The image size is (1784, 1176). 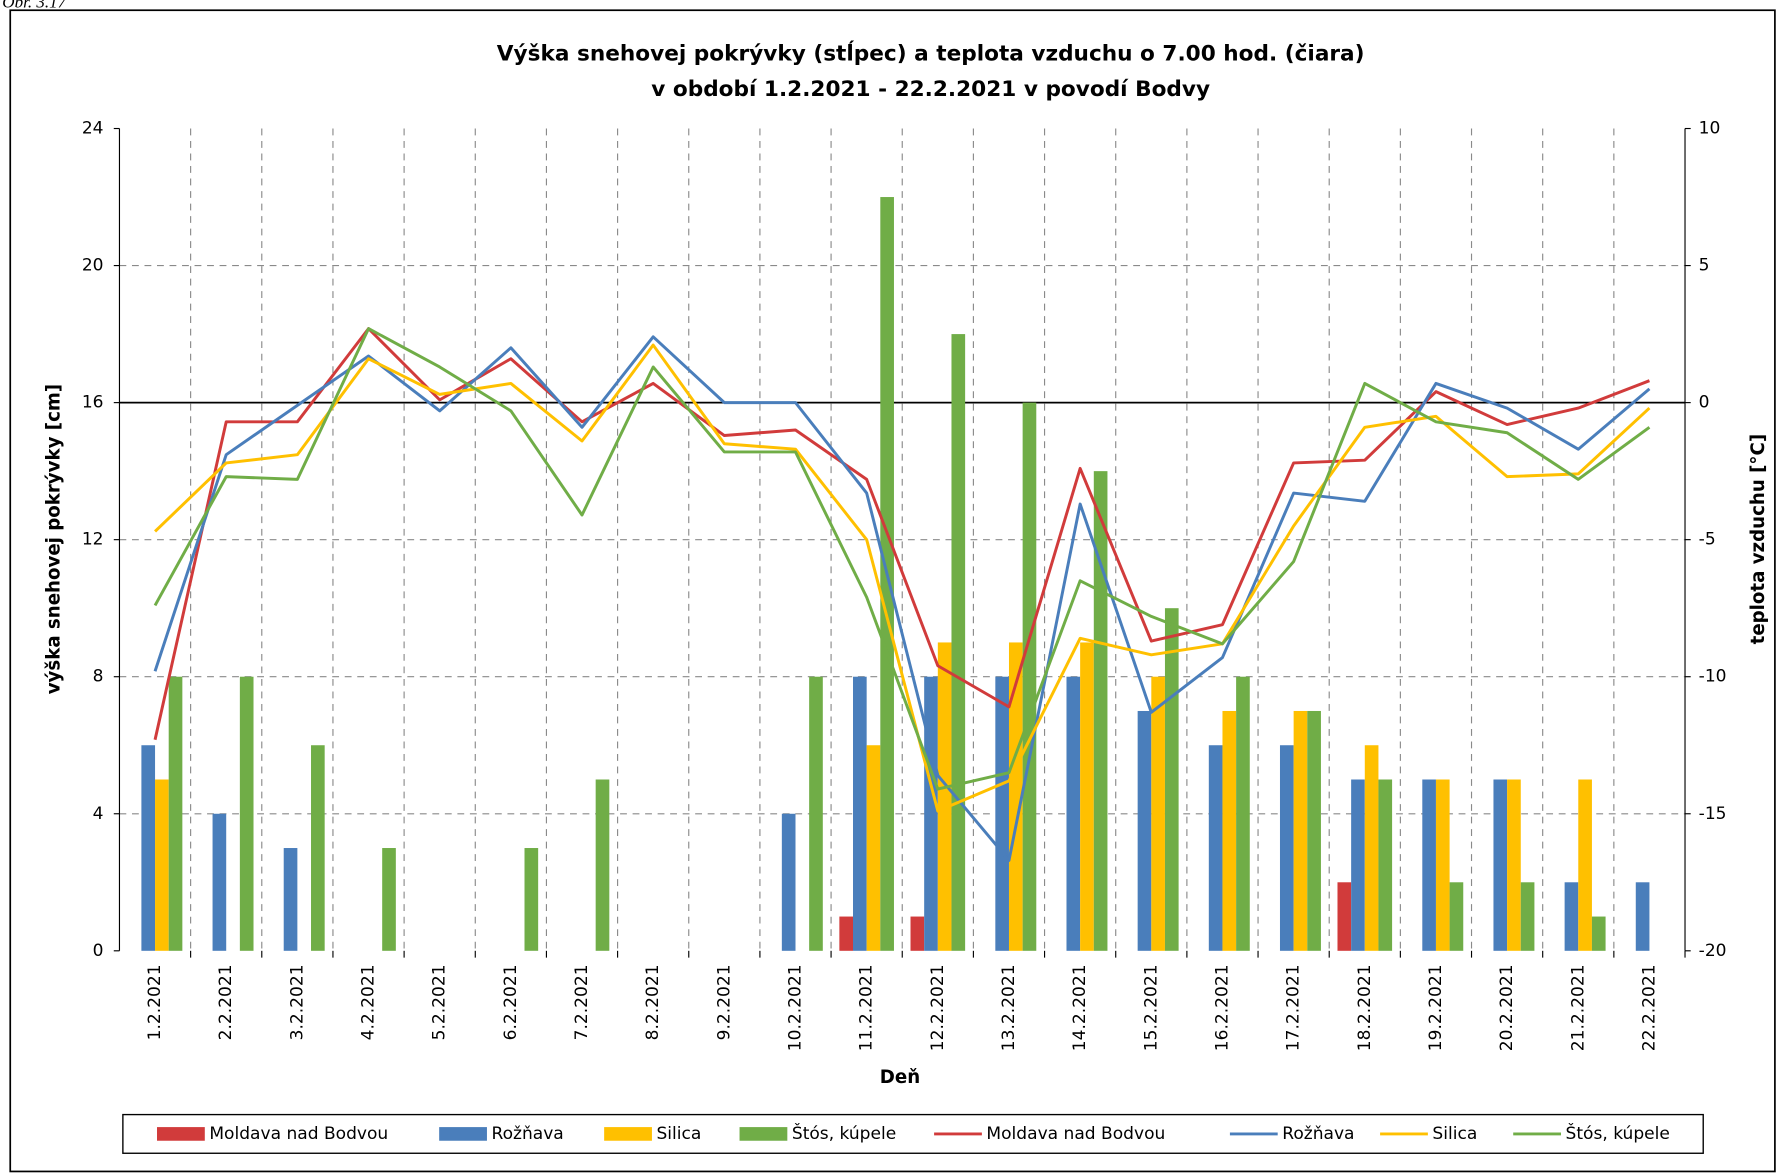 I want to click on y-tick-label: 0, so click(x=98, y=951).